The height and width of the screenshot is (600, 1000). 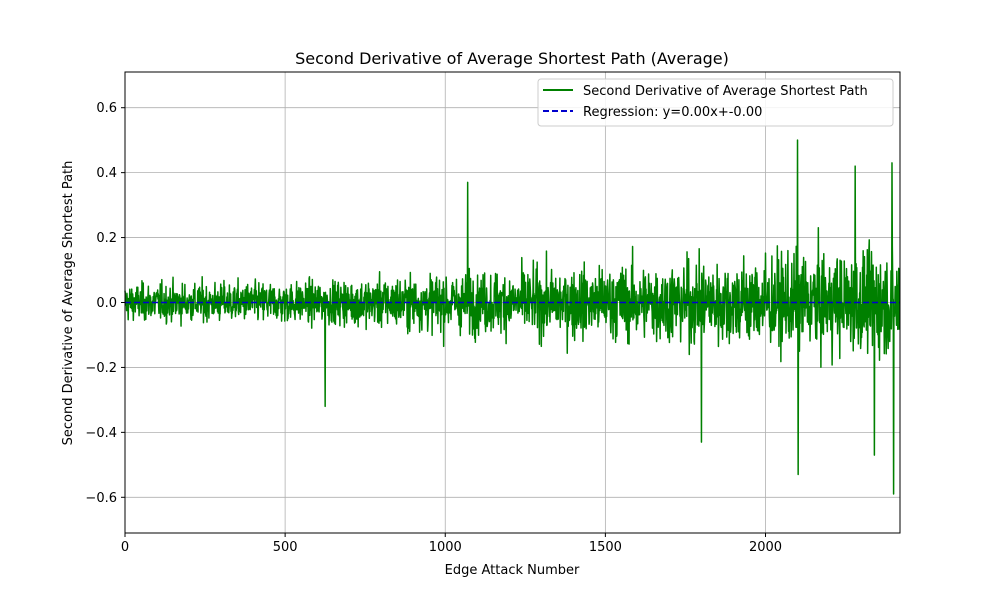 I want to click on y-tick-label: −0.2, so click(x=101, y=368).